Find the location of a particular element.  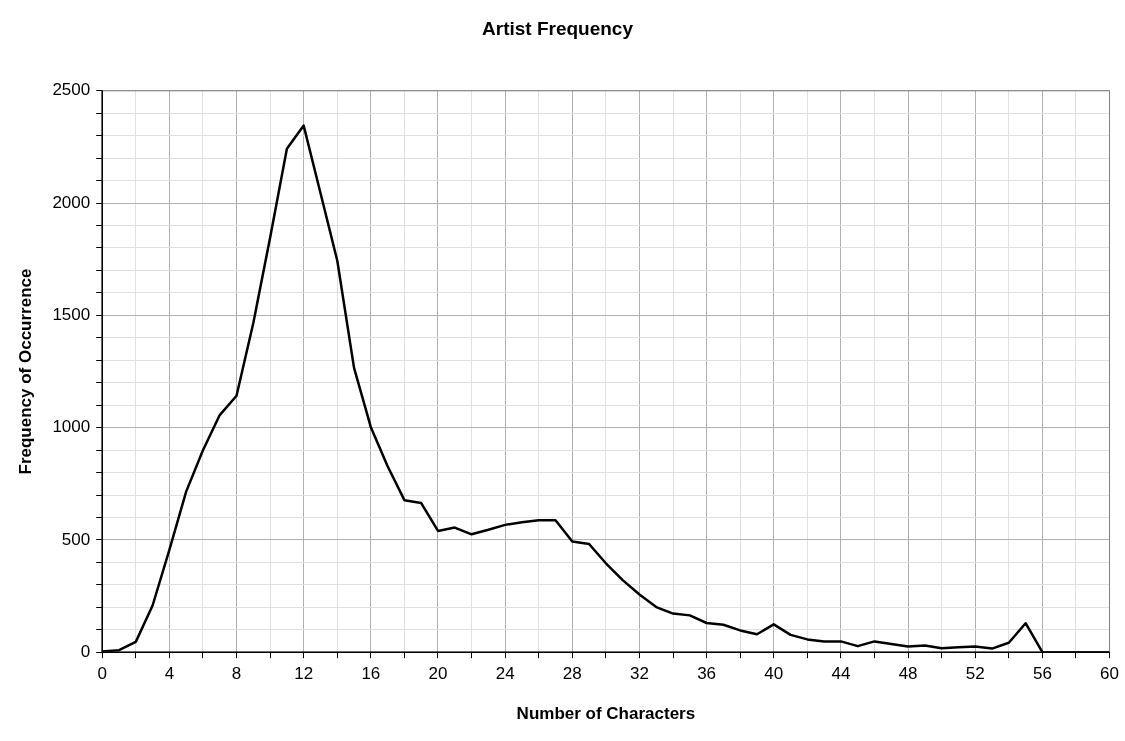

x-tick-label: 44 is located at coordinates (841, 674).